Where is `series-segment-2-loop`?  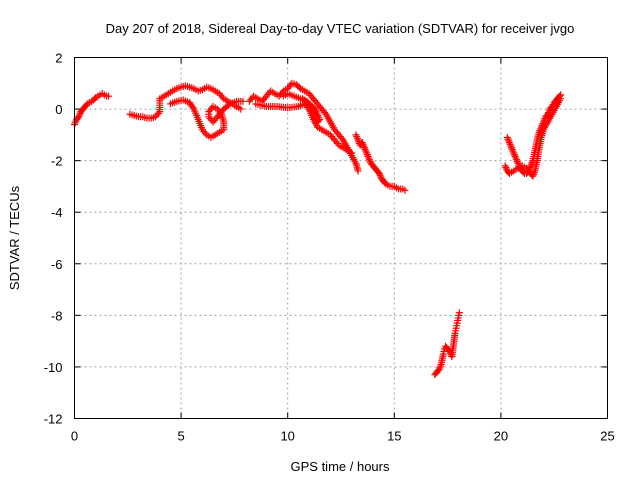 series-segment-2-loop is located at coordinates (206, 118).